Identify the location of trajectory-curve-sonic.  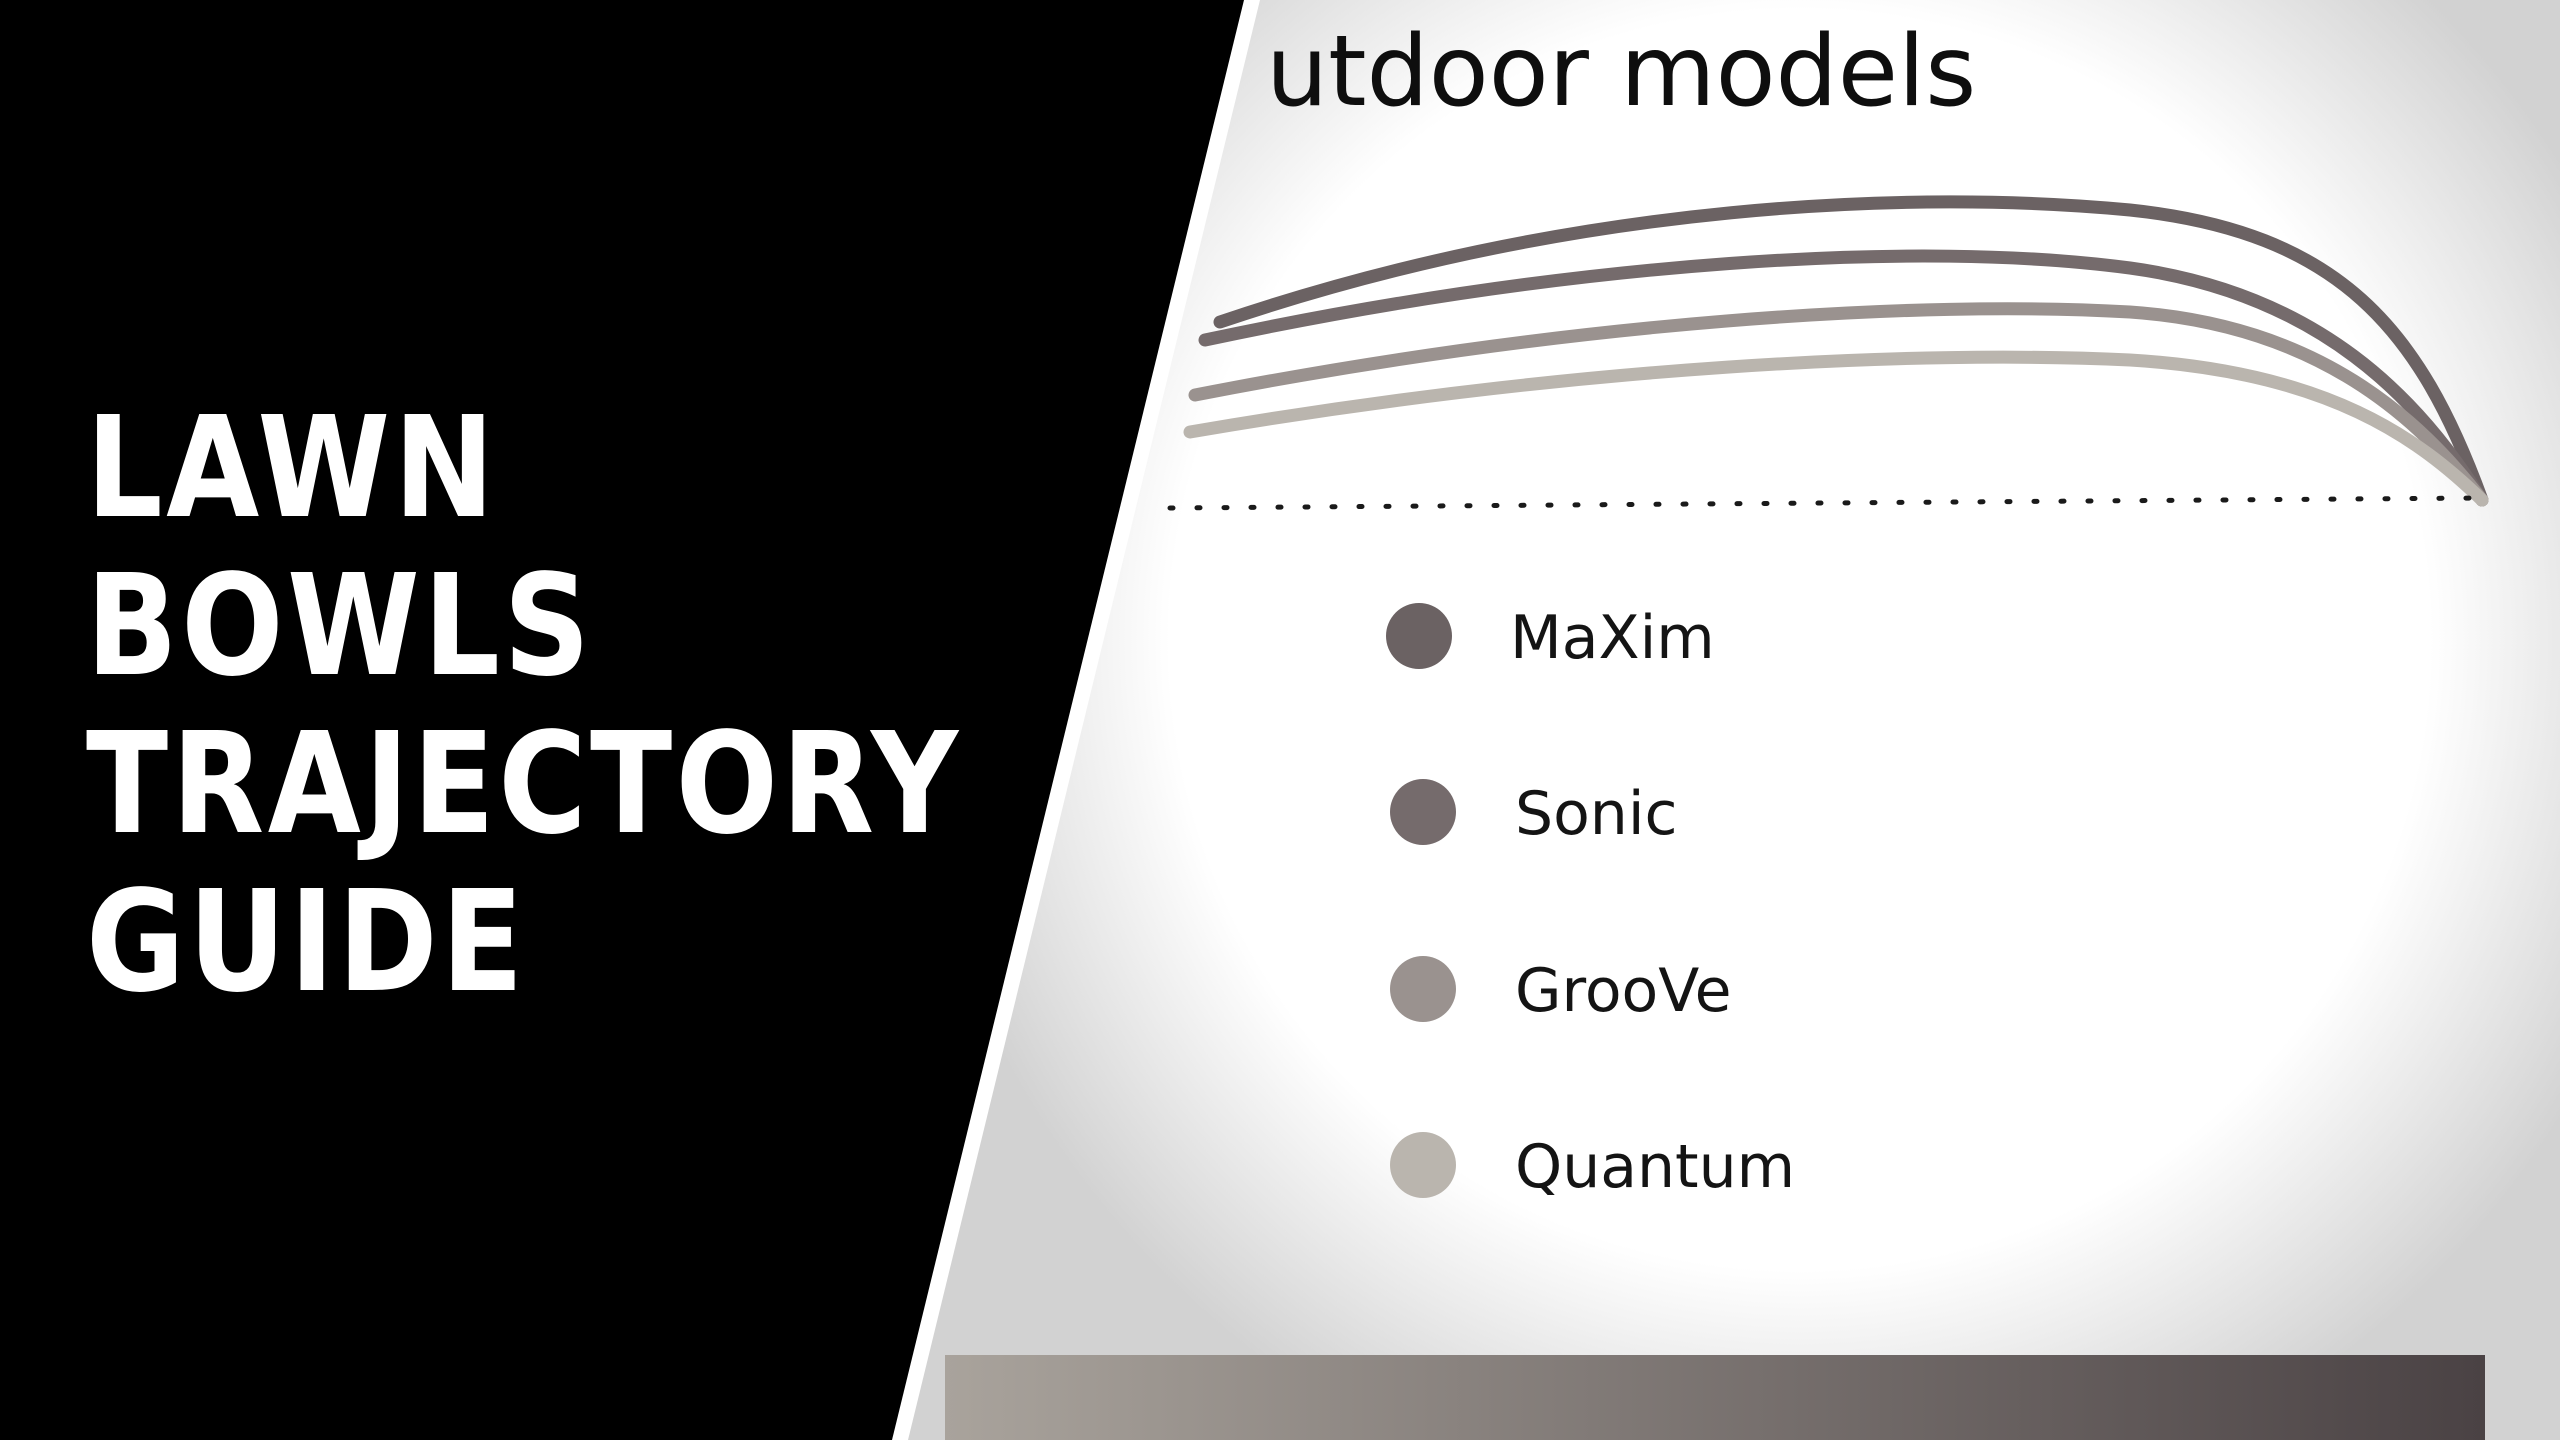
(1843, 378).